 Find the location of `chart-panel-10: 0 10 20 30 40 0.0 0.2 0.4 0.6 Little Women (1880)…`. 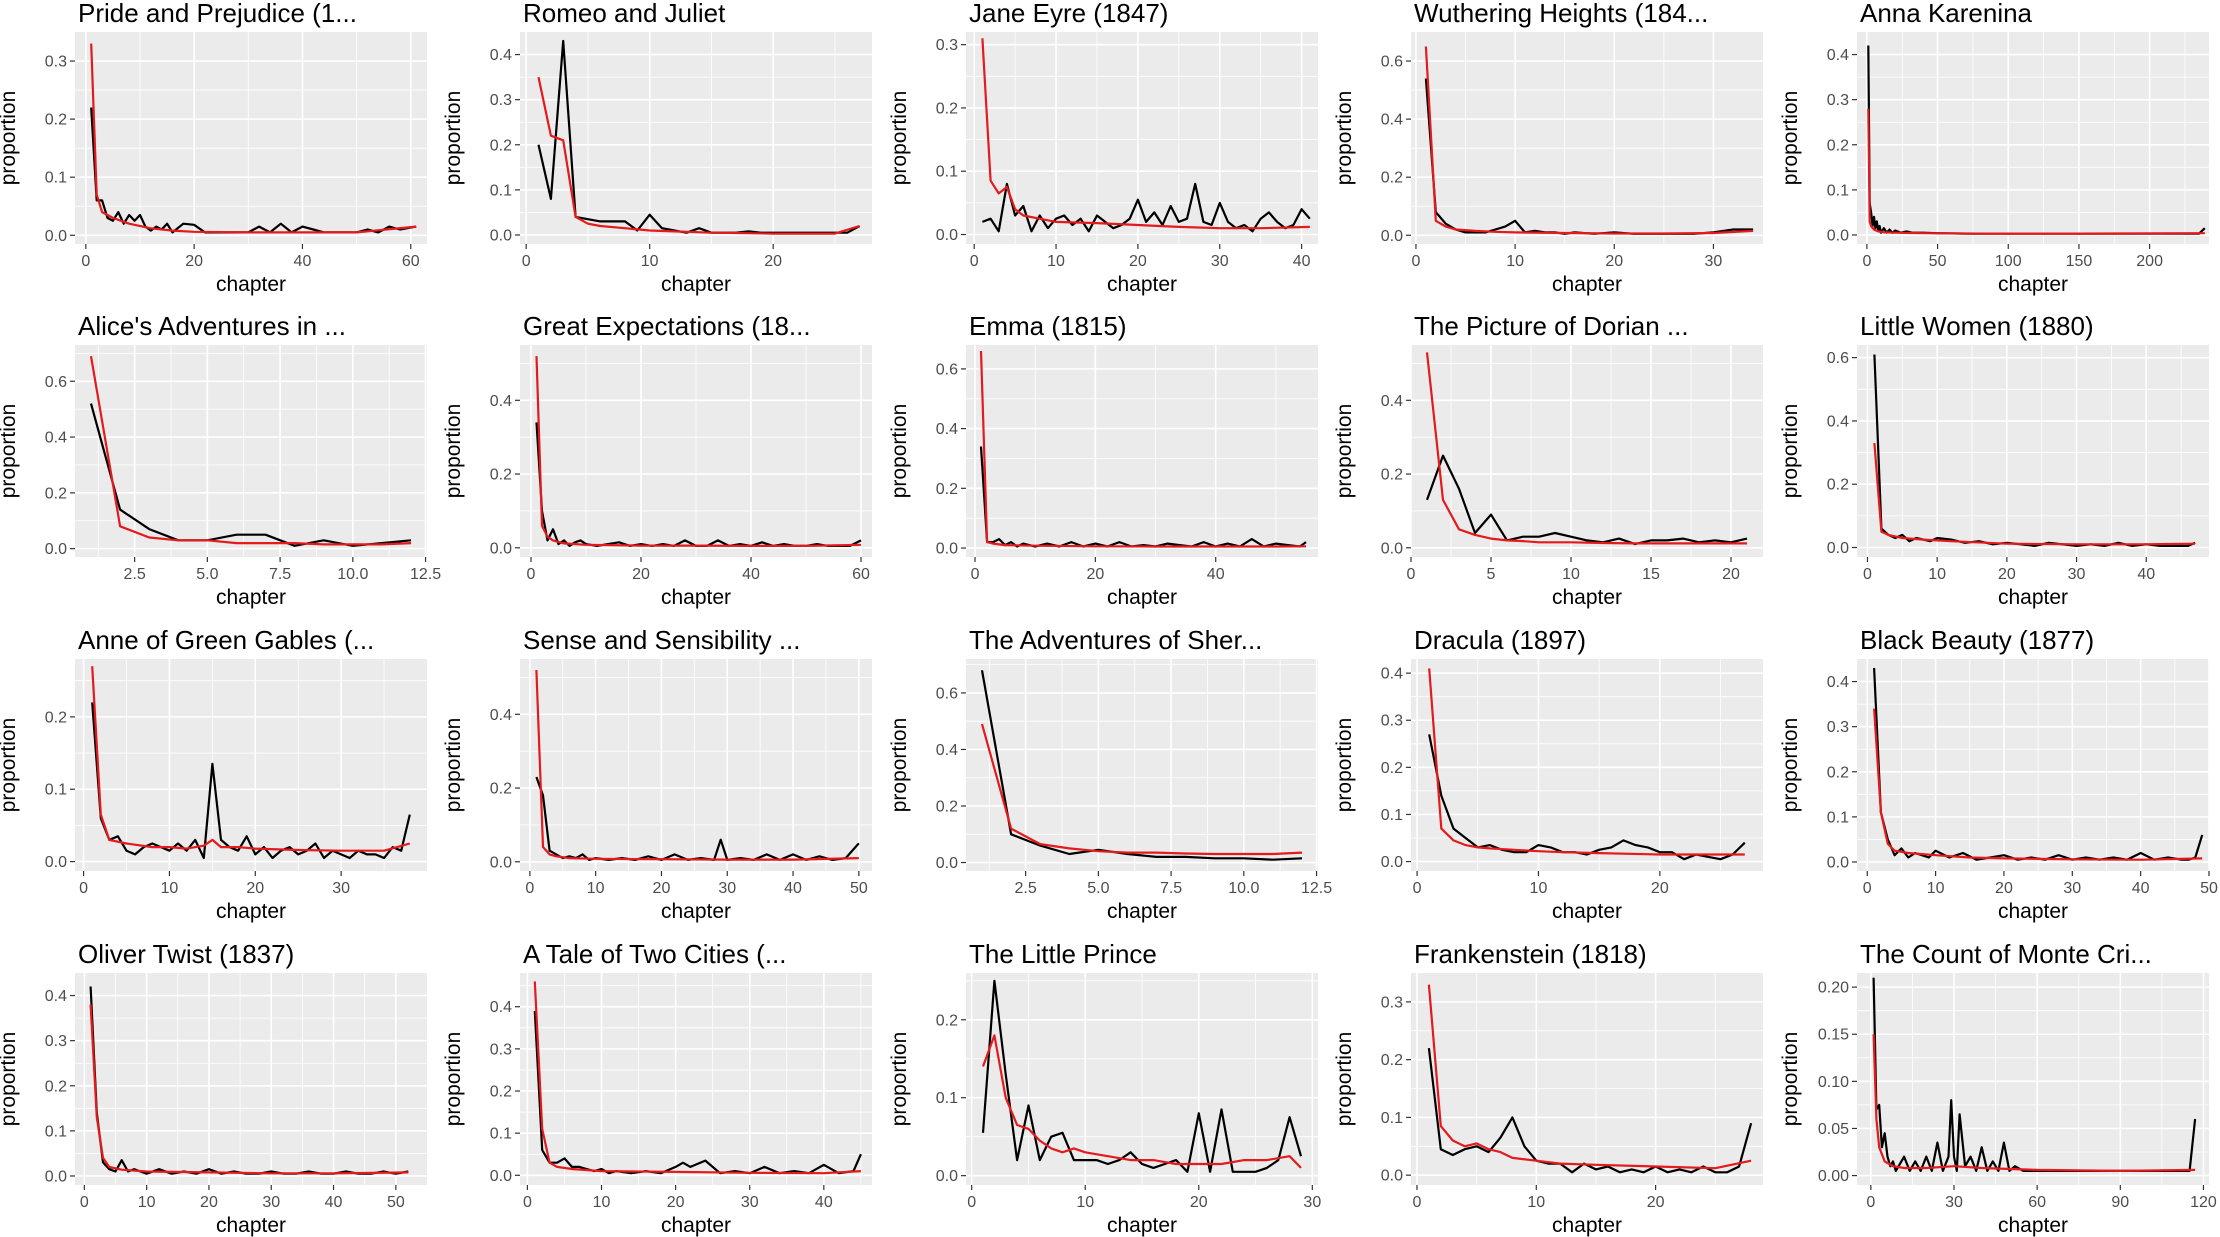

chart-panel-10: 0 10 20 30 40 0.0 0.2 0.4 0.6 Little Women (1880)… is located at coordinates (1994, 460).